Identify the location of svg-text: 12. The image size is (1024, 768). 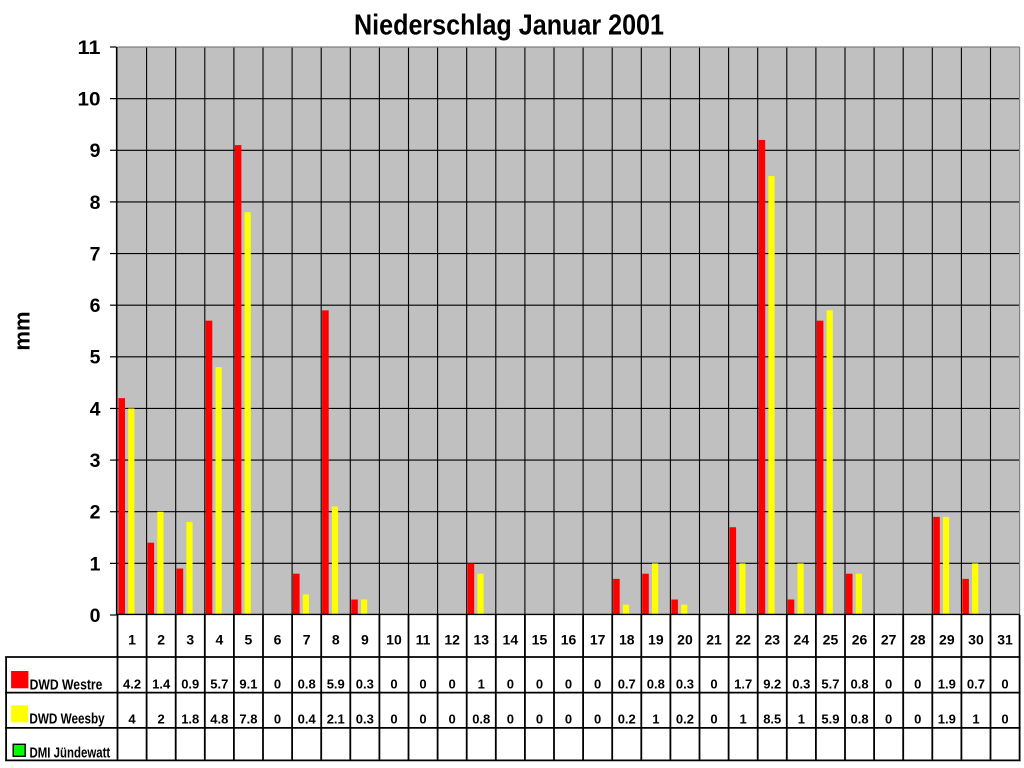
(452, 640).